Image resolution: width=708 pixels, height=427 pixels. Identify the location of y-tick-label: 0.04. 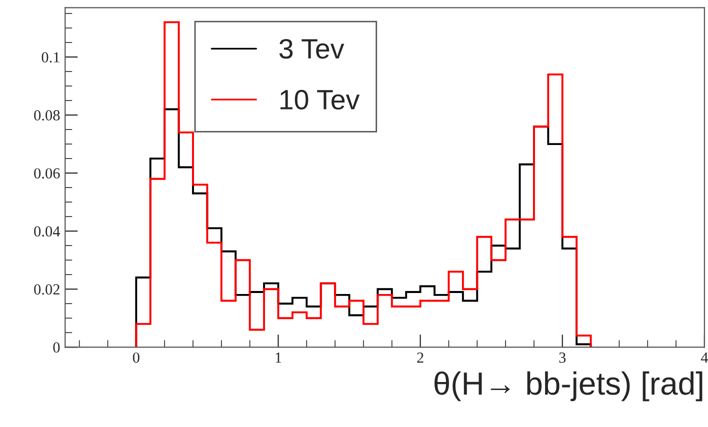
(47, 231).